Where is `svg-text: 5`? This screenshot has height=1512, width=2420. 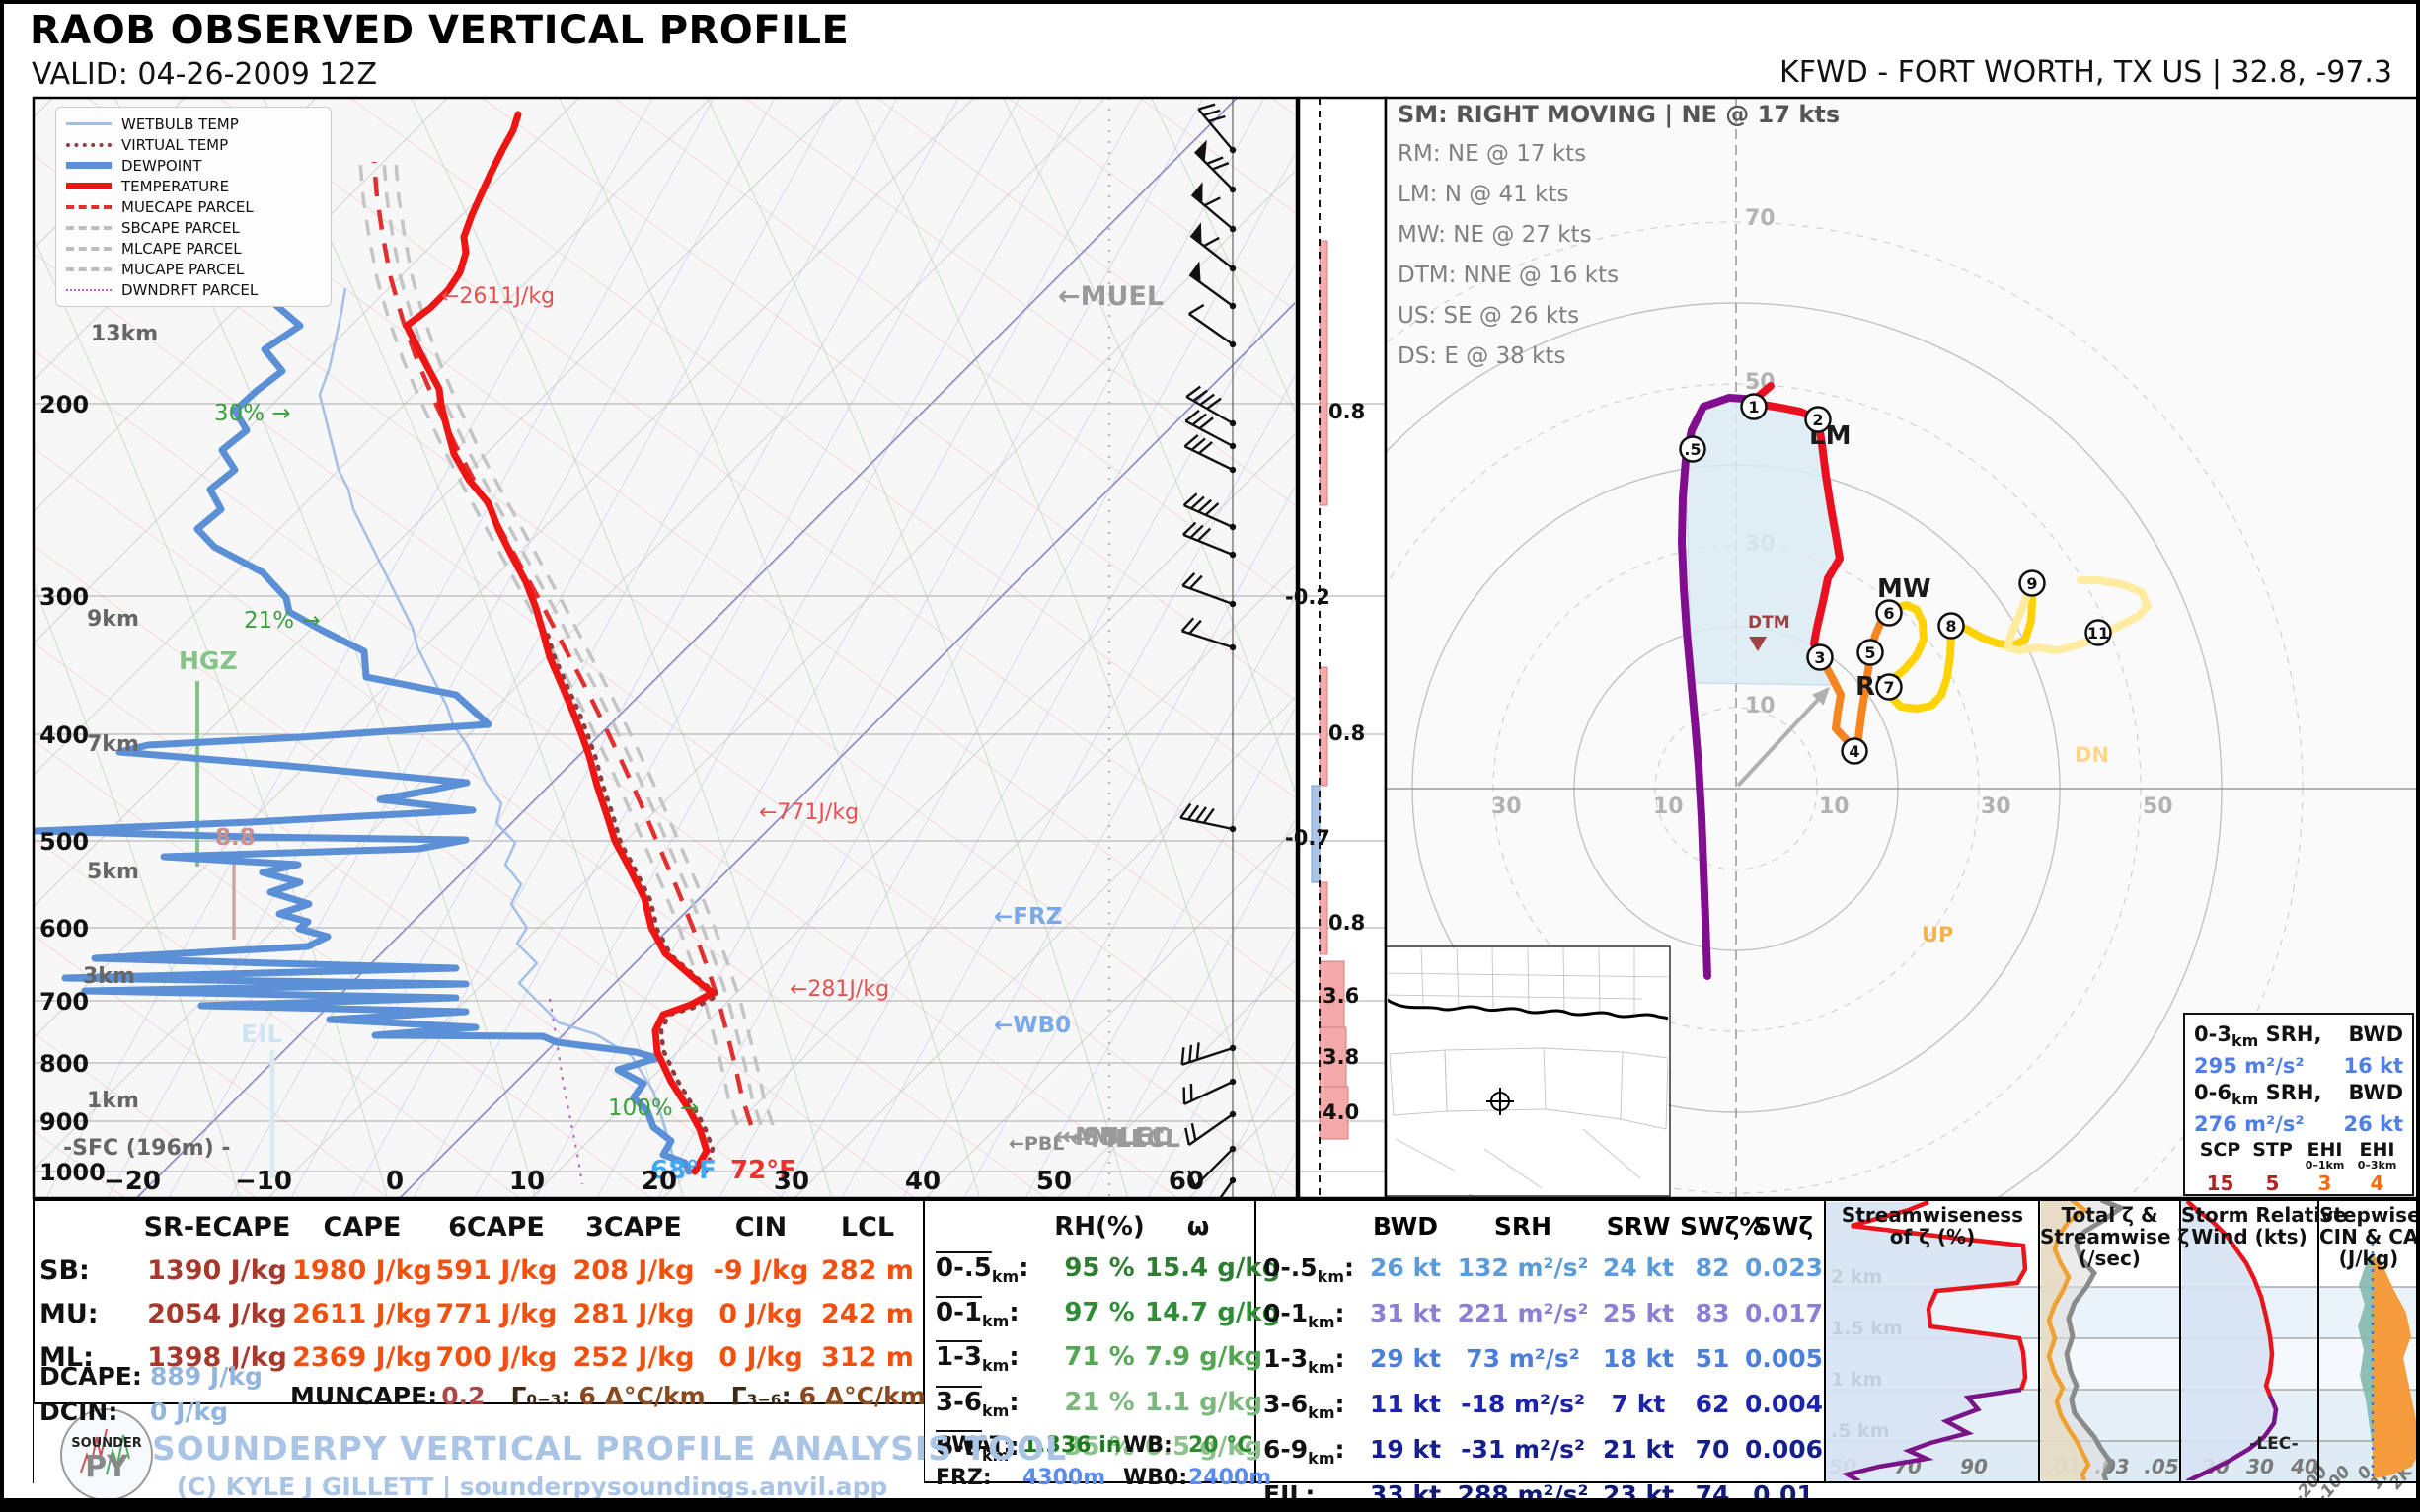 svg-text: 5 is located at coordinates (1869, 653).